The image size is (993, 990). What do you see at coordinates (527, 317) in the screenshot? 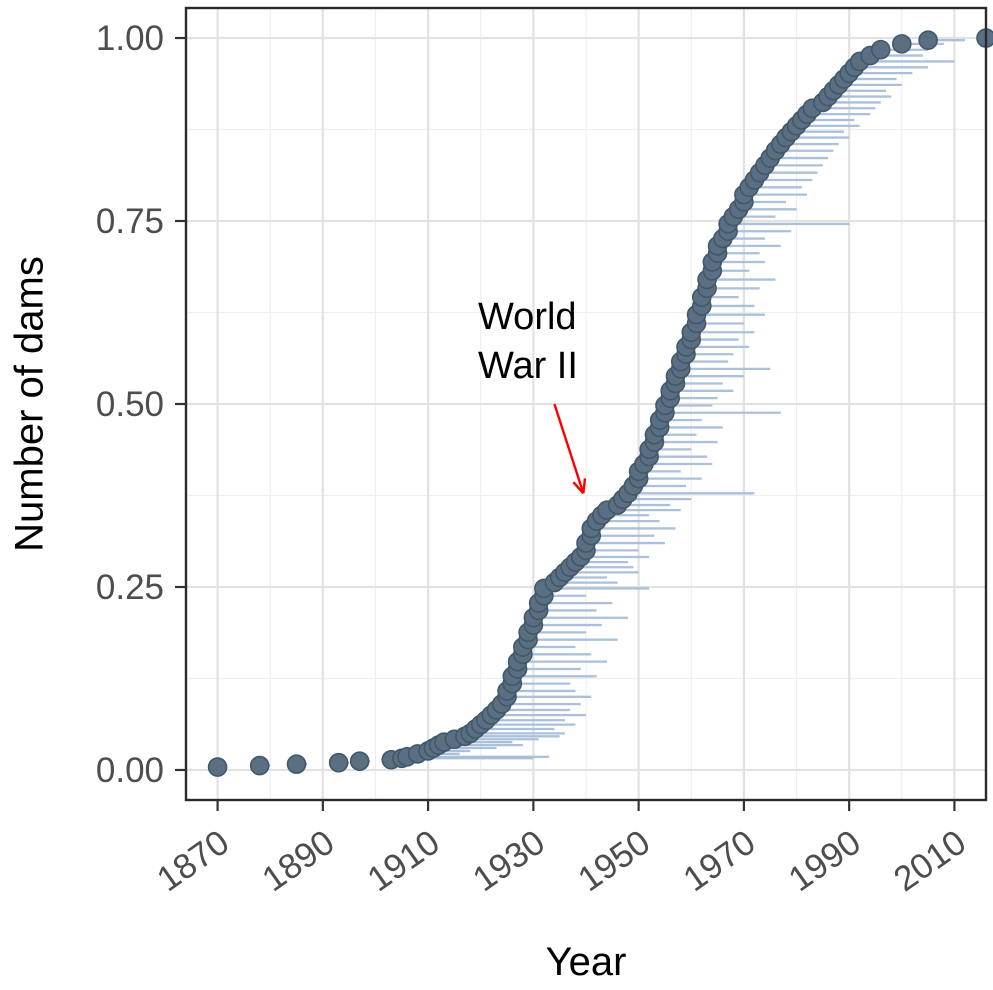
I see `annotation-line-1: World` at bounding box center [527, 317].